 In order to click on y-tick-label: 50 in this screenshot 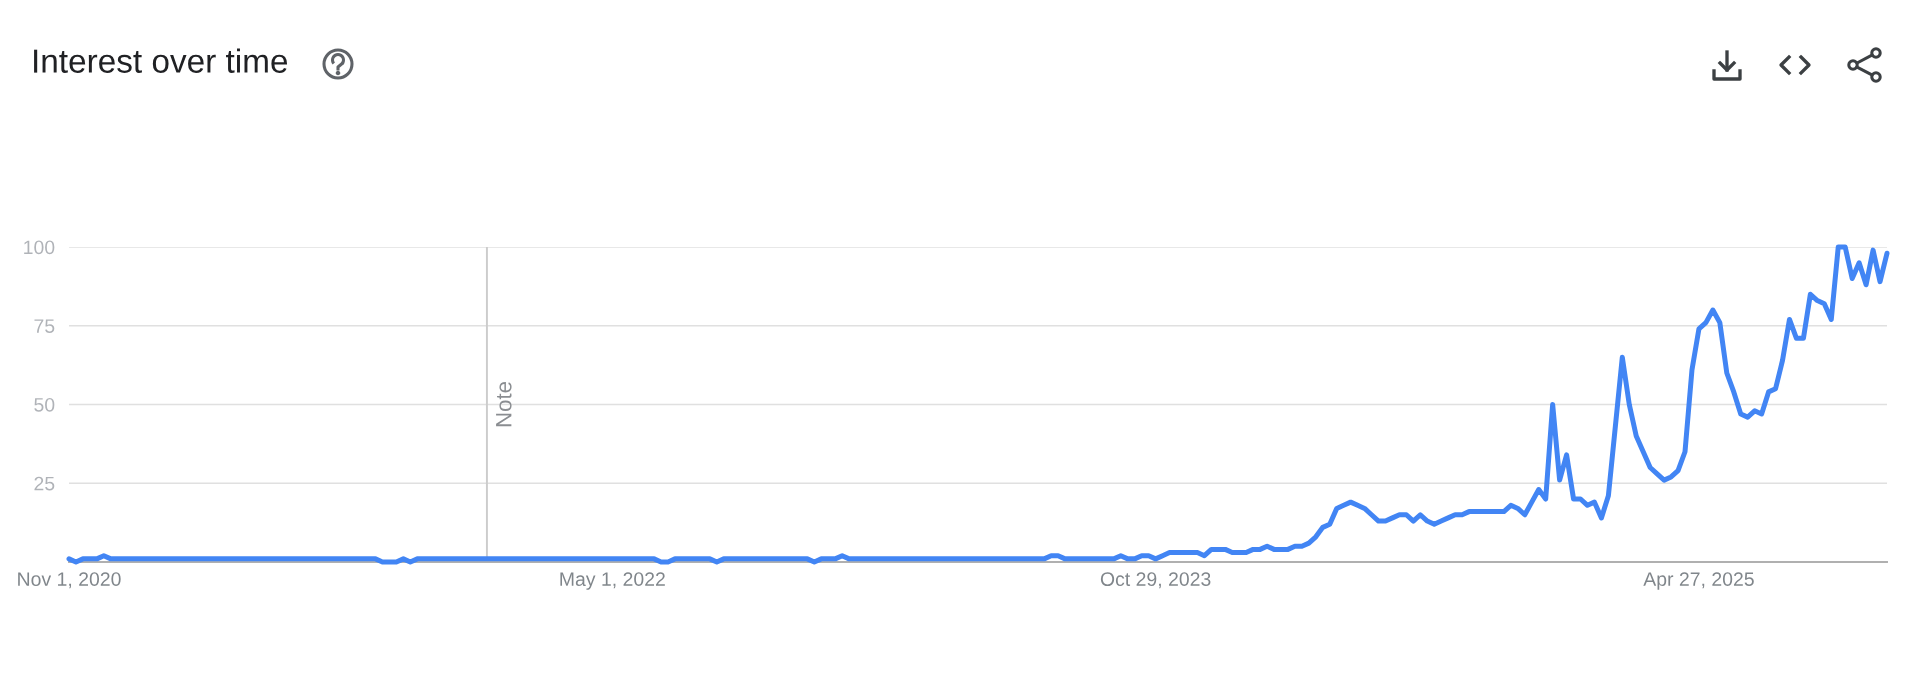, I will do `click(44, 404)`.